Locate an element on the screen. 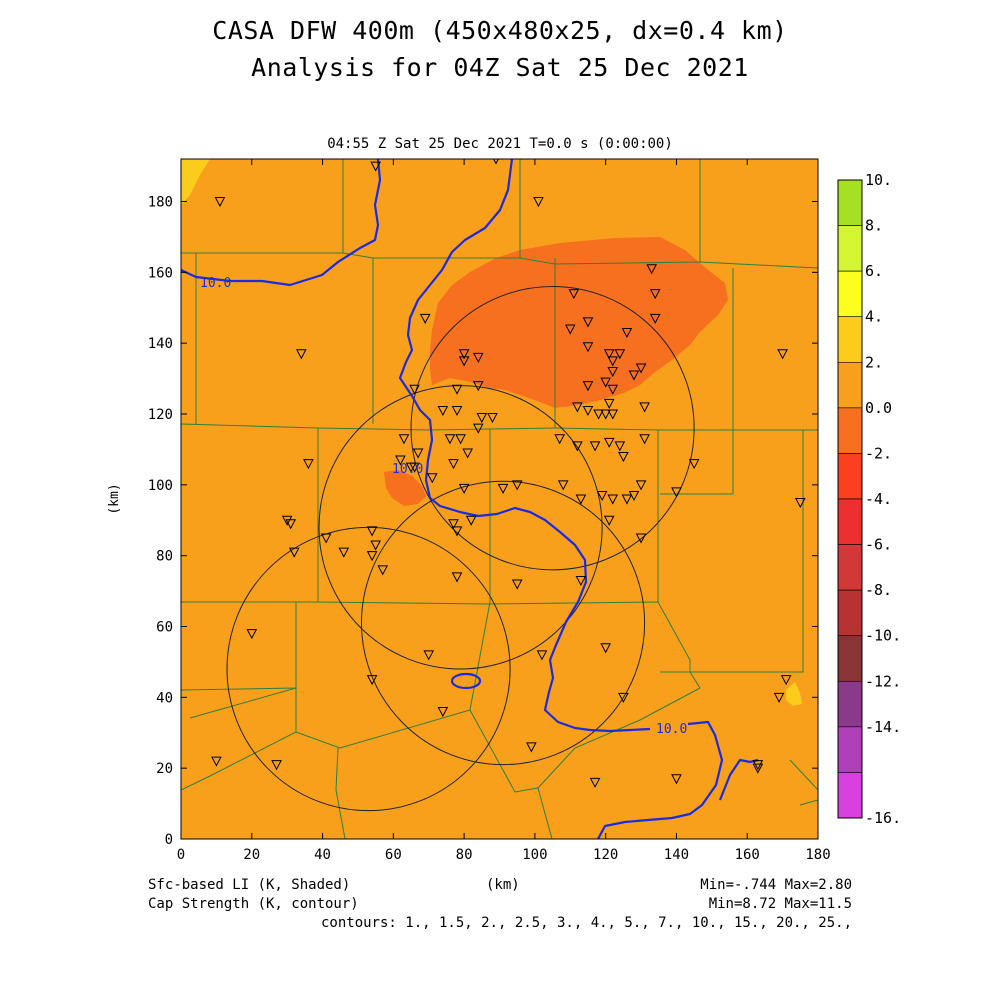 This screenshot has width=1000, height=1000. x-tick-label: 0 is located at coordinates (181, 855).